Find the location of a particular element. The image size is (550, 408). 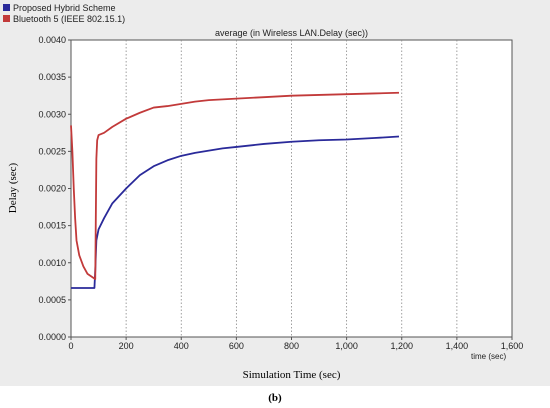

y-tick-label: 0.0020 is located at coordinates (52, 189).